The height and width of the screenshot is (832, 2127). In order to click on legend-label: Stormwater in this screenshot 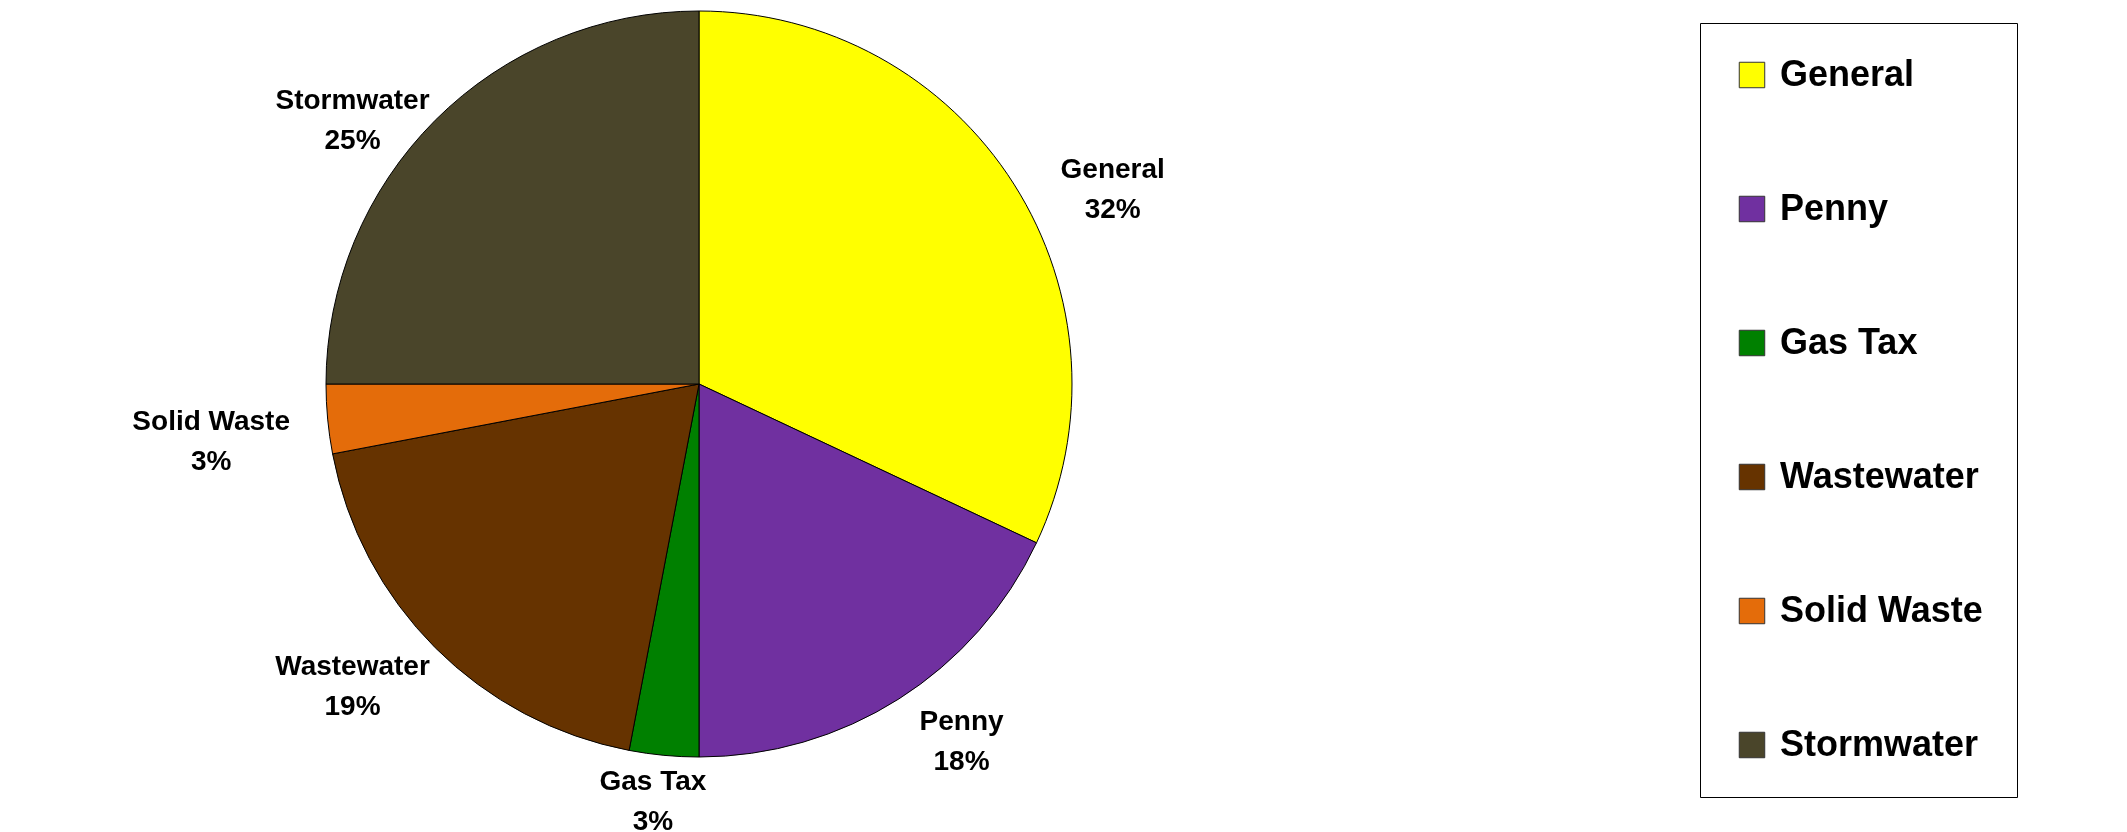, I will do `click(1879, 743)`.